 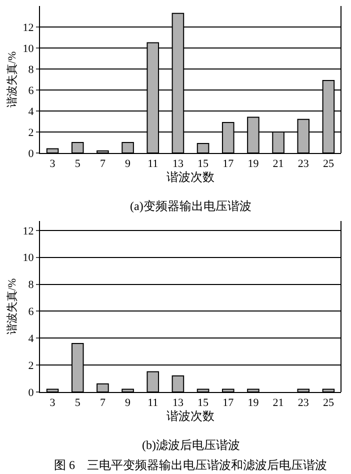 What do you see at coordinates (190, 465) in the screenshot?
I see `caption: 图 6 三电平变频器输出电压谐波和滤波后电压谐波` at bounding box center [190, 465].